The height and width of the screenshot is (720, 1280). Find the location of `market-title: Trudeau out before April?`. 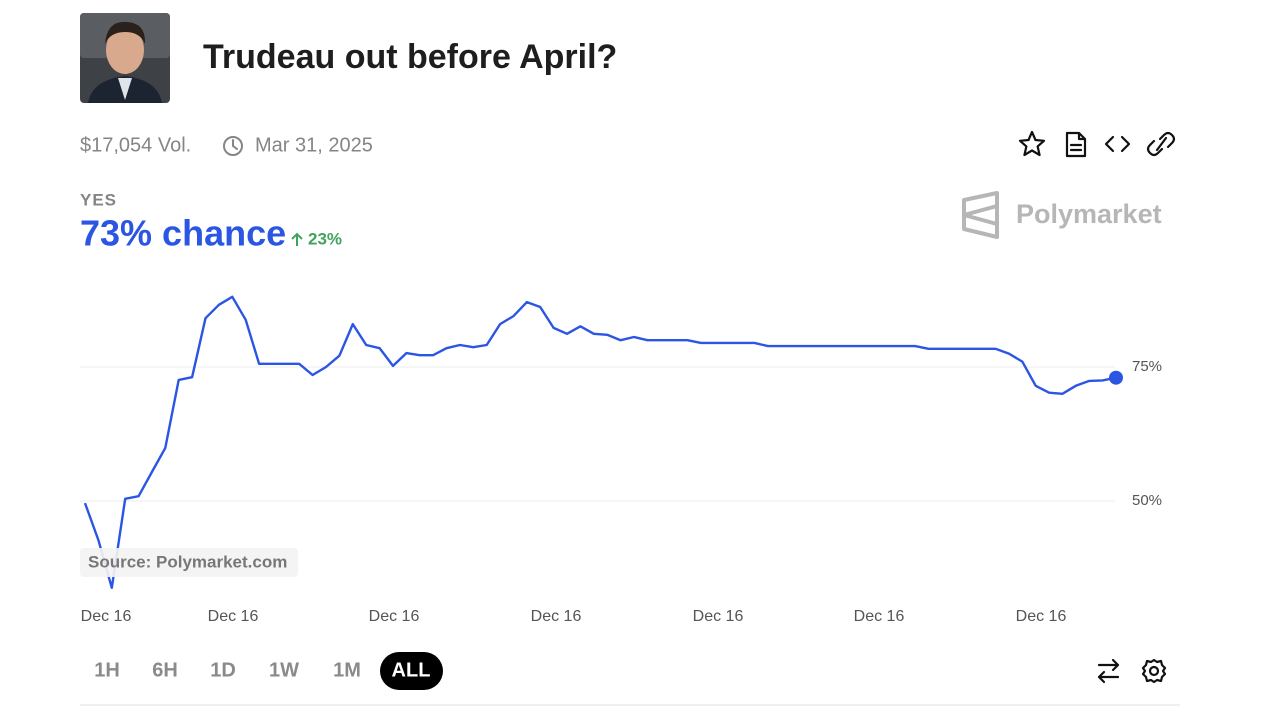

market-title: Trudeau out before April? is located at coordinates (410, 57).